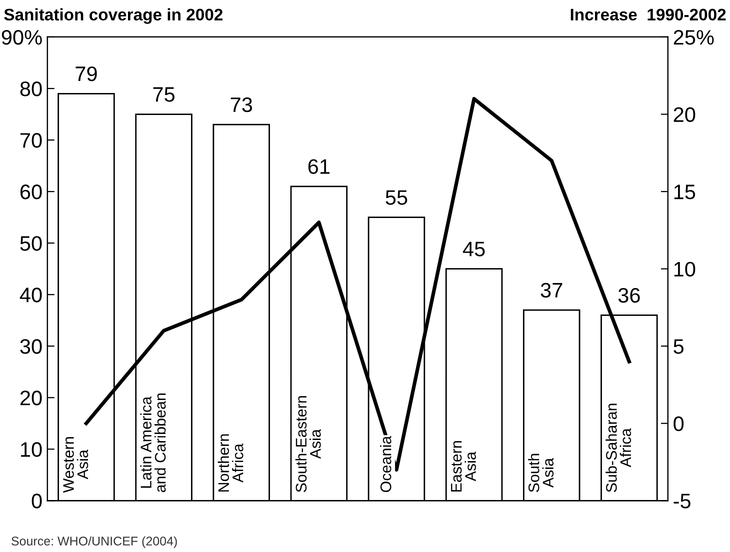 The width and height of the screenshot is (730, 552). Describe the element at coordinates (75, 465) in the screenshot. I see `x-tick-label: Western Asia` at that location.